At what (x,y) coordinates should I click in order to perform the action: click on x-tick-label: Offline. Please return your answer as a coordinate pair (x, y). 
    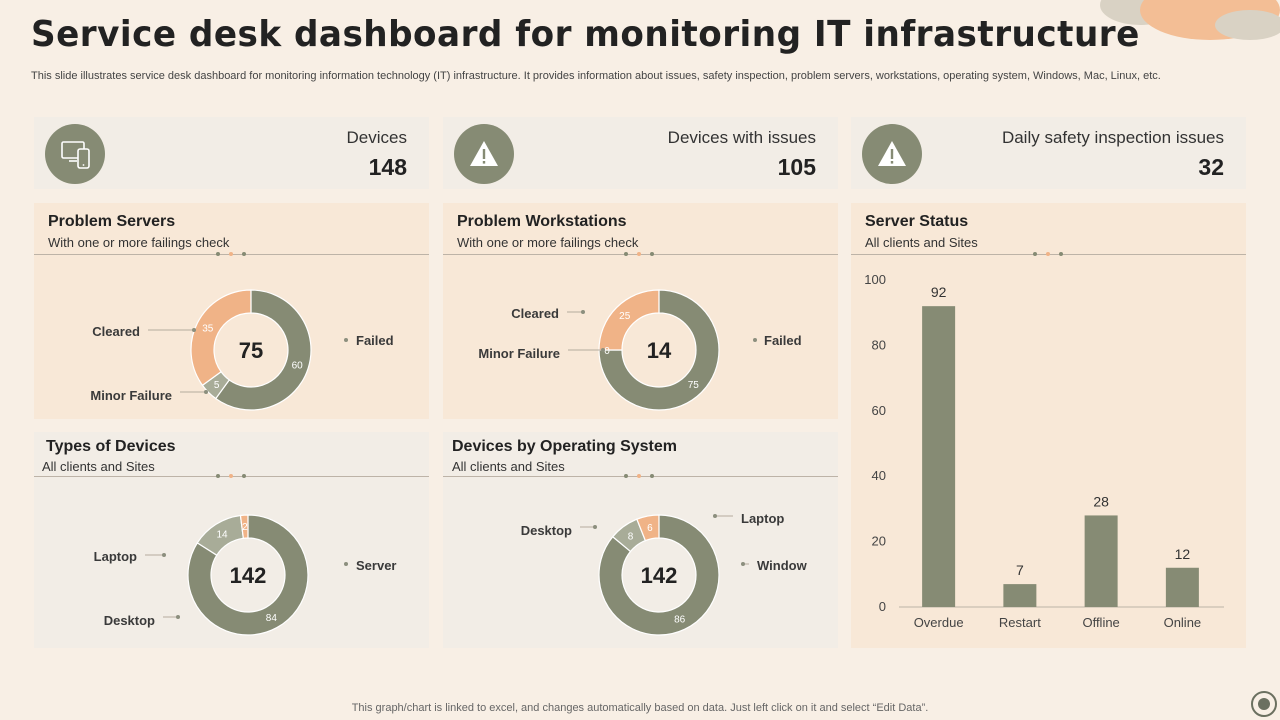
    Looking at the image, I should click on (1100, 622).